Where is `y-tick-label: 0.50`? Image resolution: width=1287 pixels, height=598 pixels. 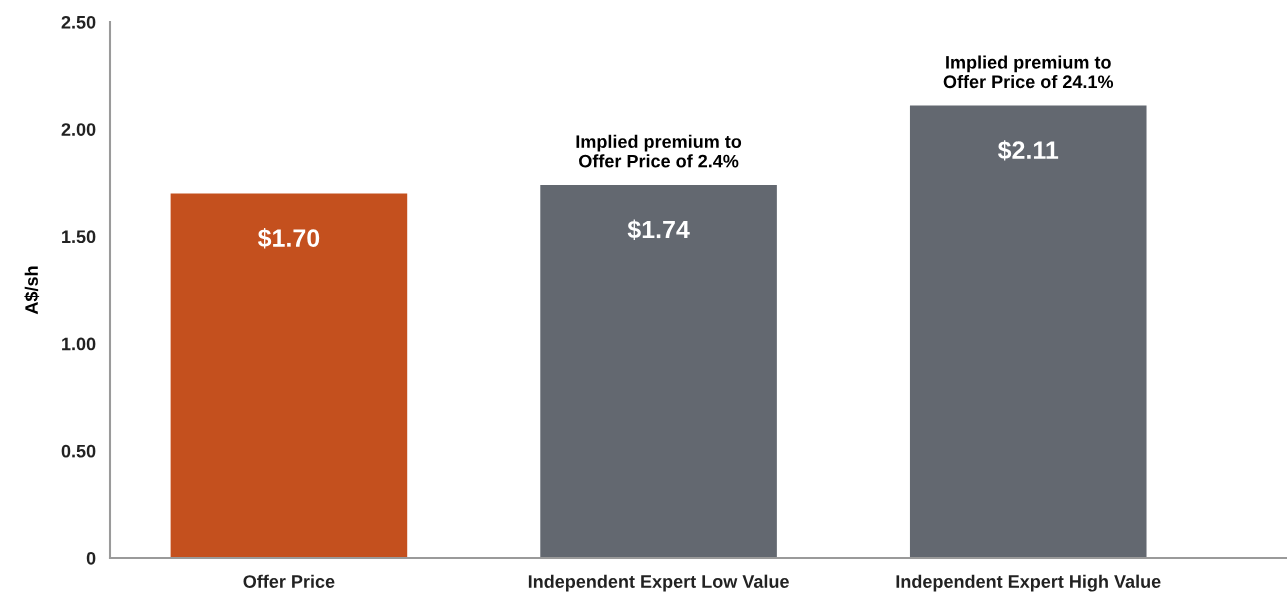
y-tick-label: 0.50 is located at coordinates (78, 451).